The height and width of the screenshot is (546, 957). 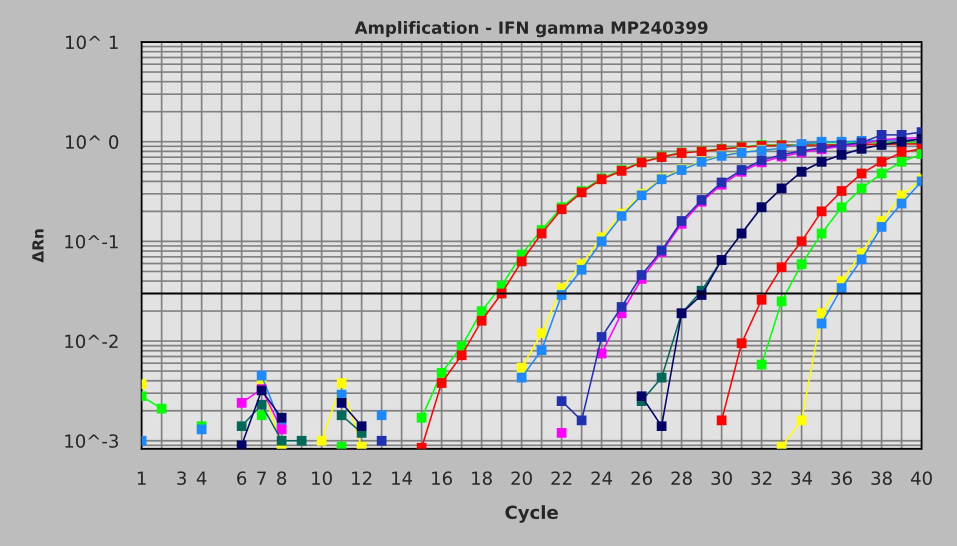 What do you see at coordinates (521, 478) in the screenshot?
I see `x-tick-label: 20` at bounding box center [521, 478].